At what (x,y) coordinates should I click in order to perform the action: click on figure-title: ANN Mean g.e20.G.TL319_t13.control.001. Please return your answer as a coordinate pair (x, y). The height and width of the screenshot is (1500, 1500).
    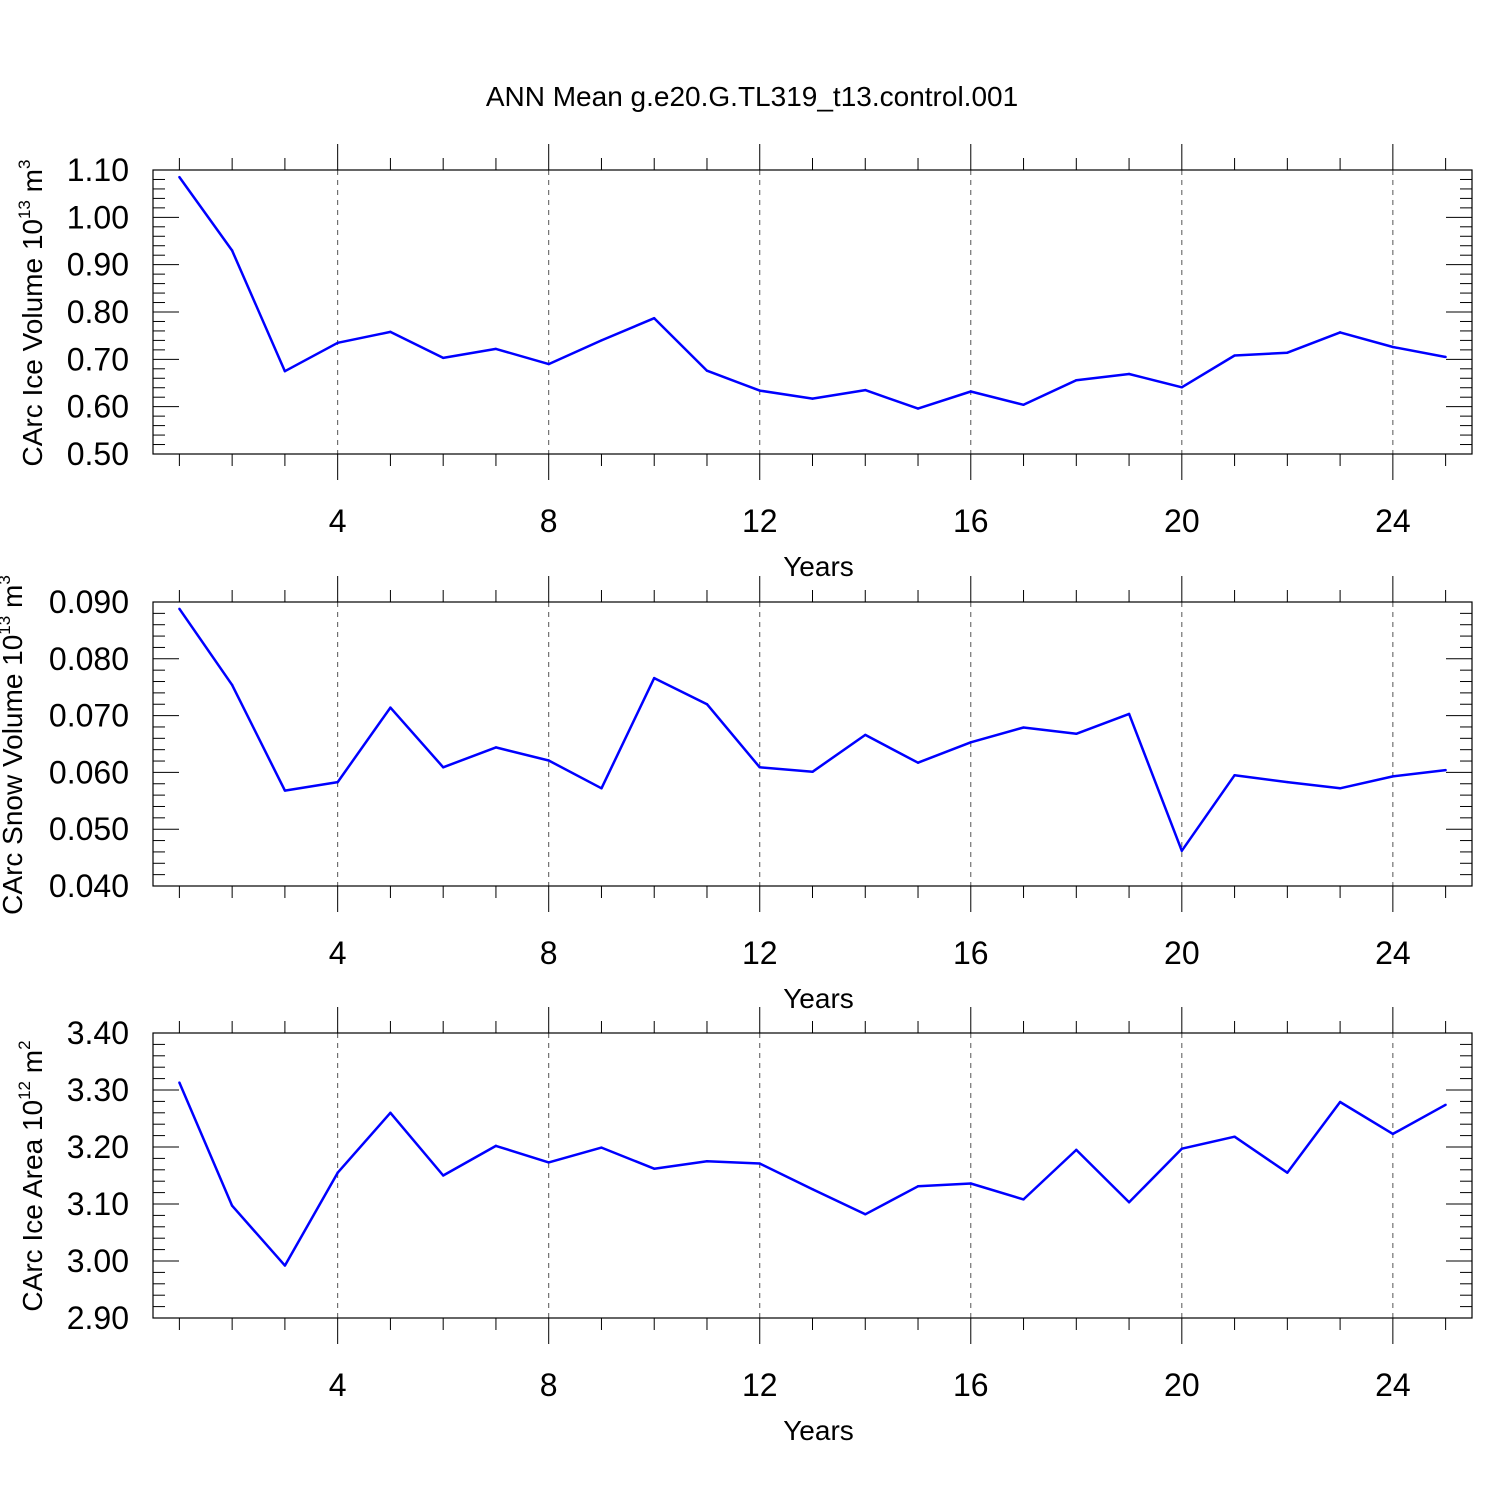
    Looking at the image, I should click on (752, 96).